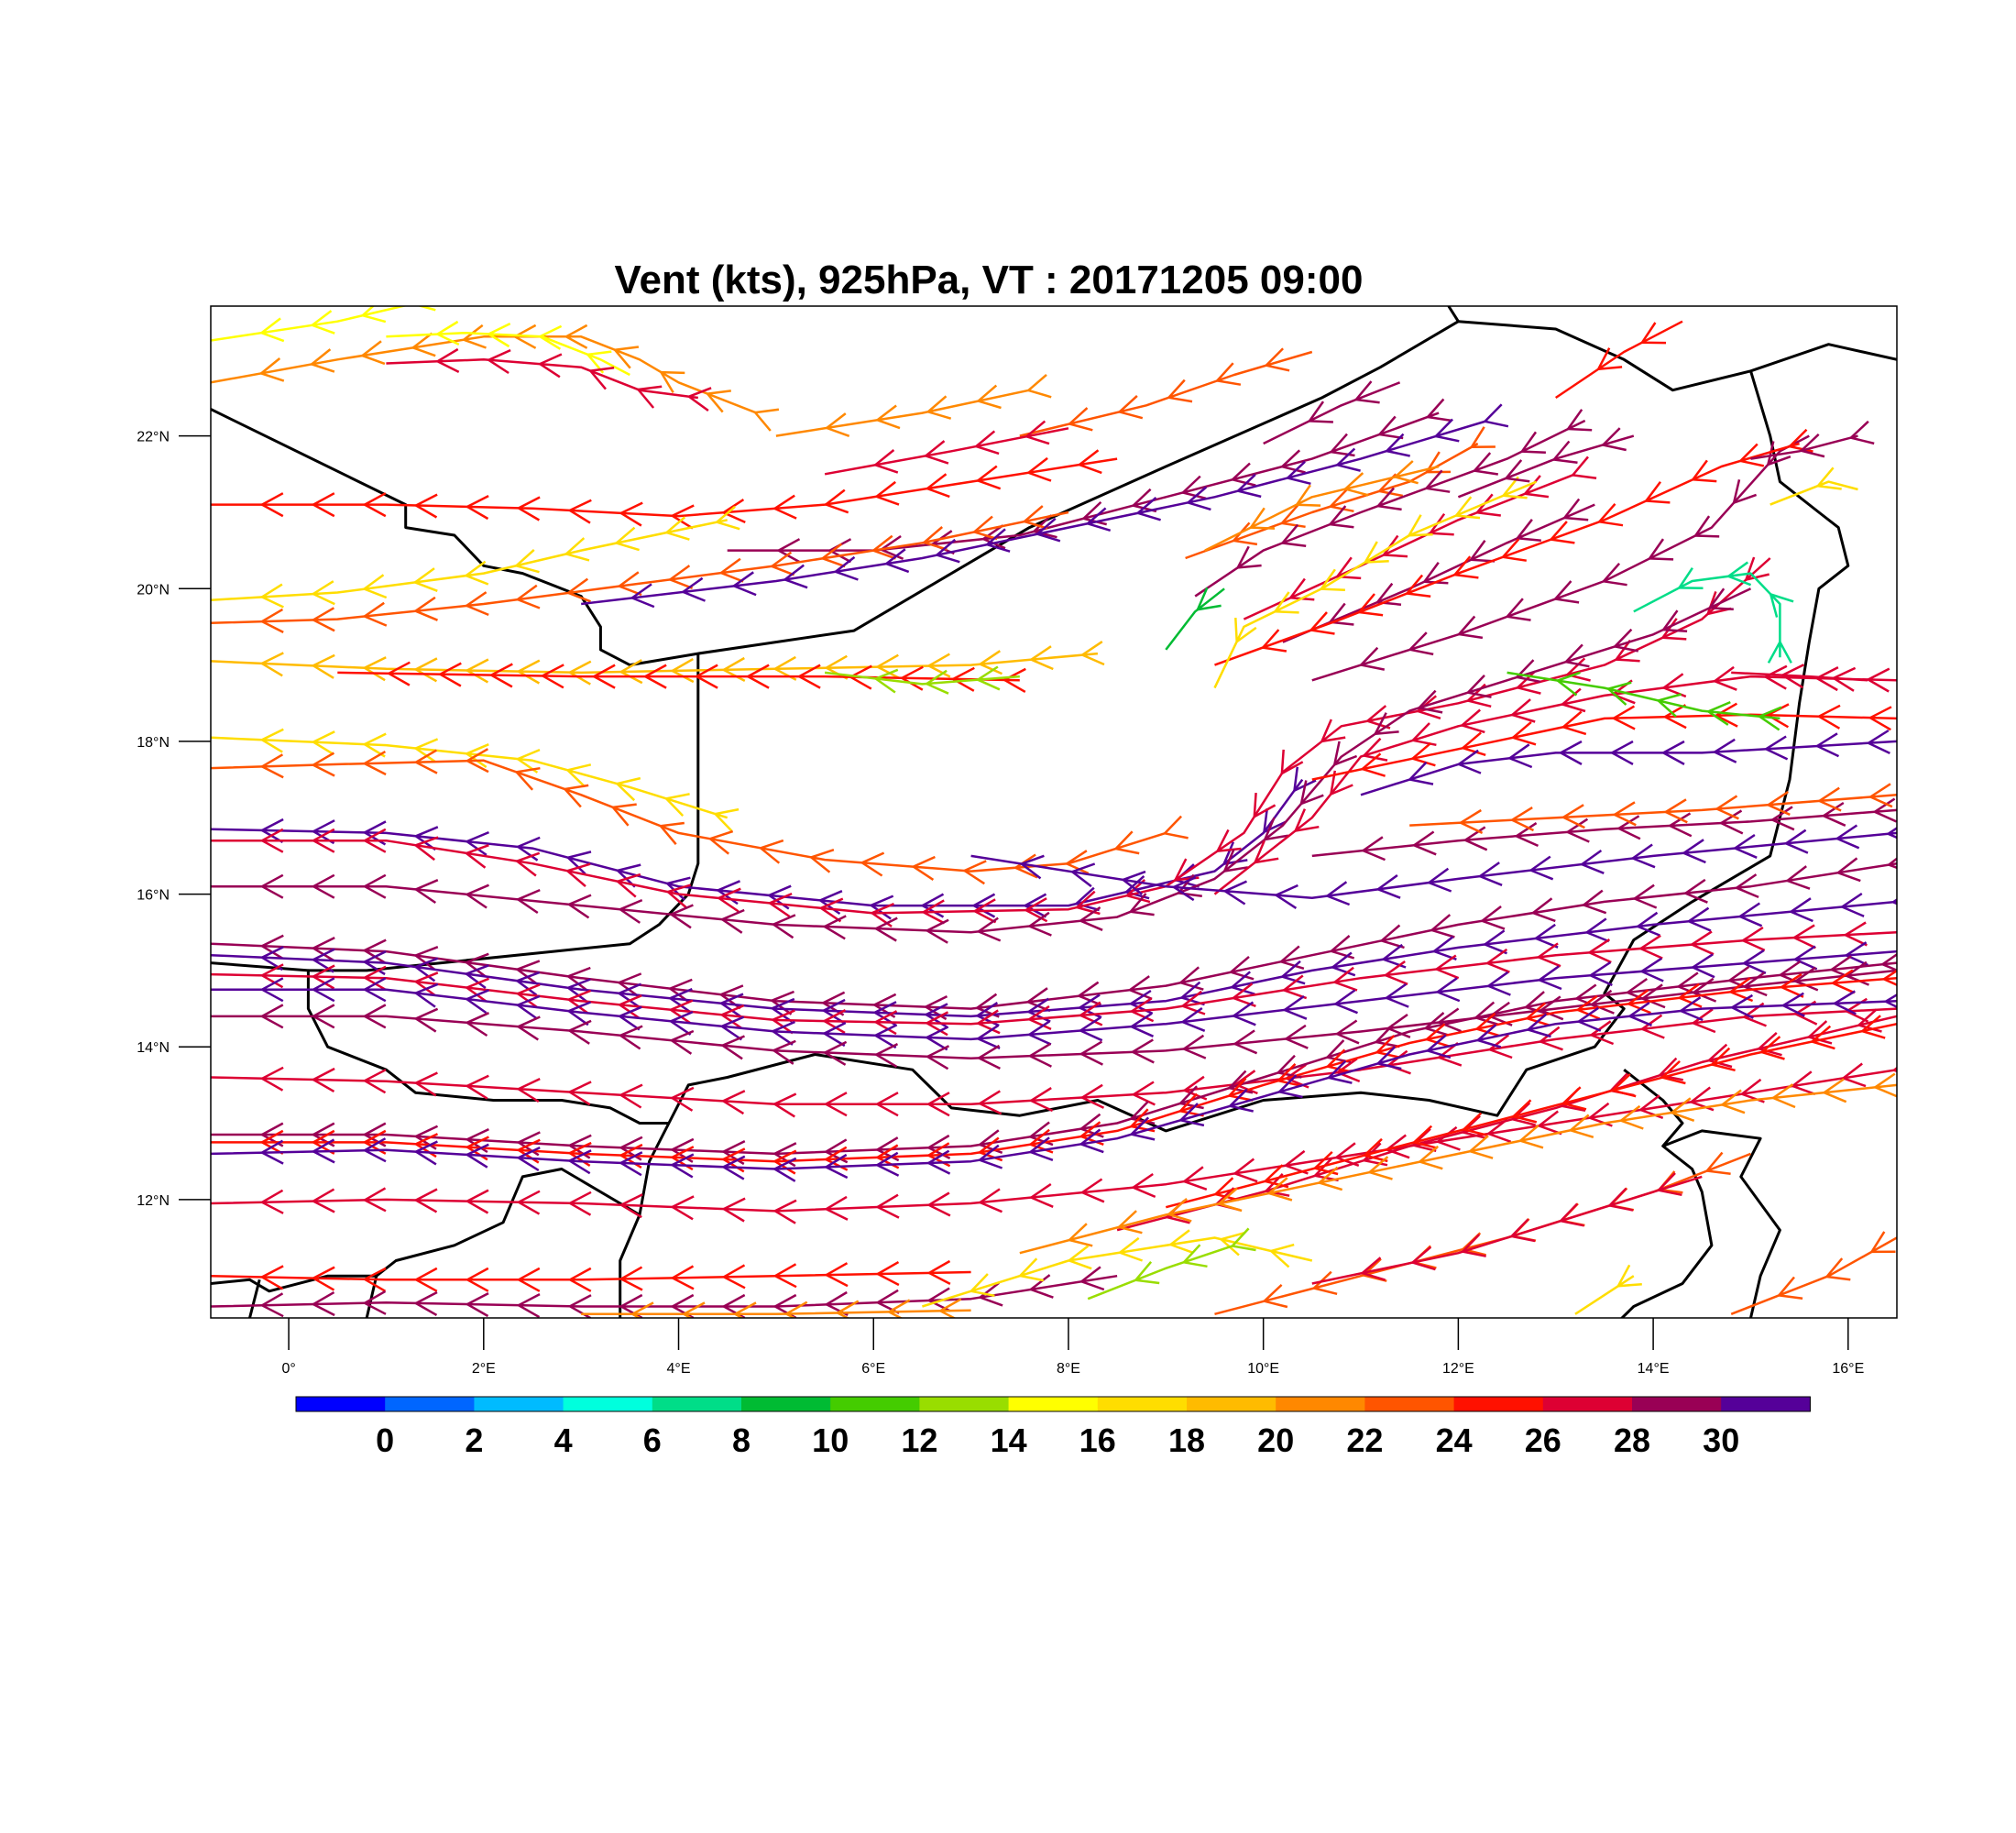  Describe the element at coordinates (153, 1048) in the screenshot. I see `lat-tick-label: 14°N` at that location.